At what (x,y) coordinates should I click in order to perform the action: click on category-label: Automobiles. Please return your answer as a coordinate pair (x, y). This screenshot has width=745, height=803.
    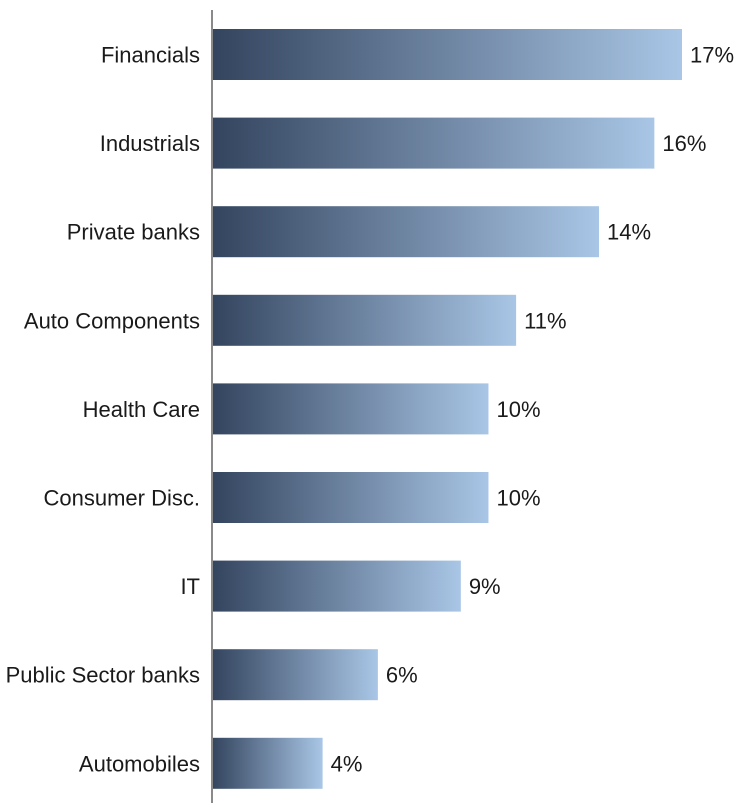
    Looking at the image, I should click on (139, 763).